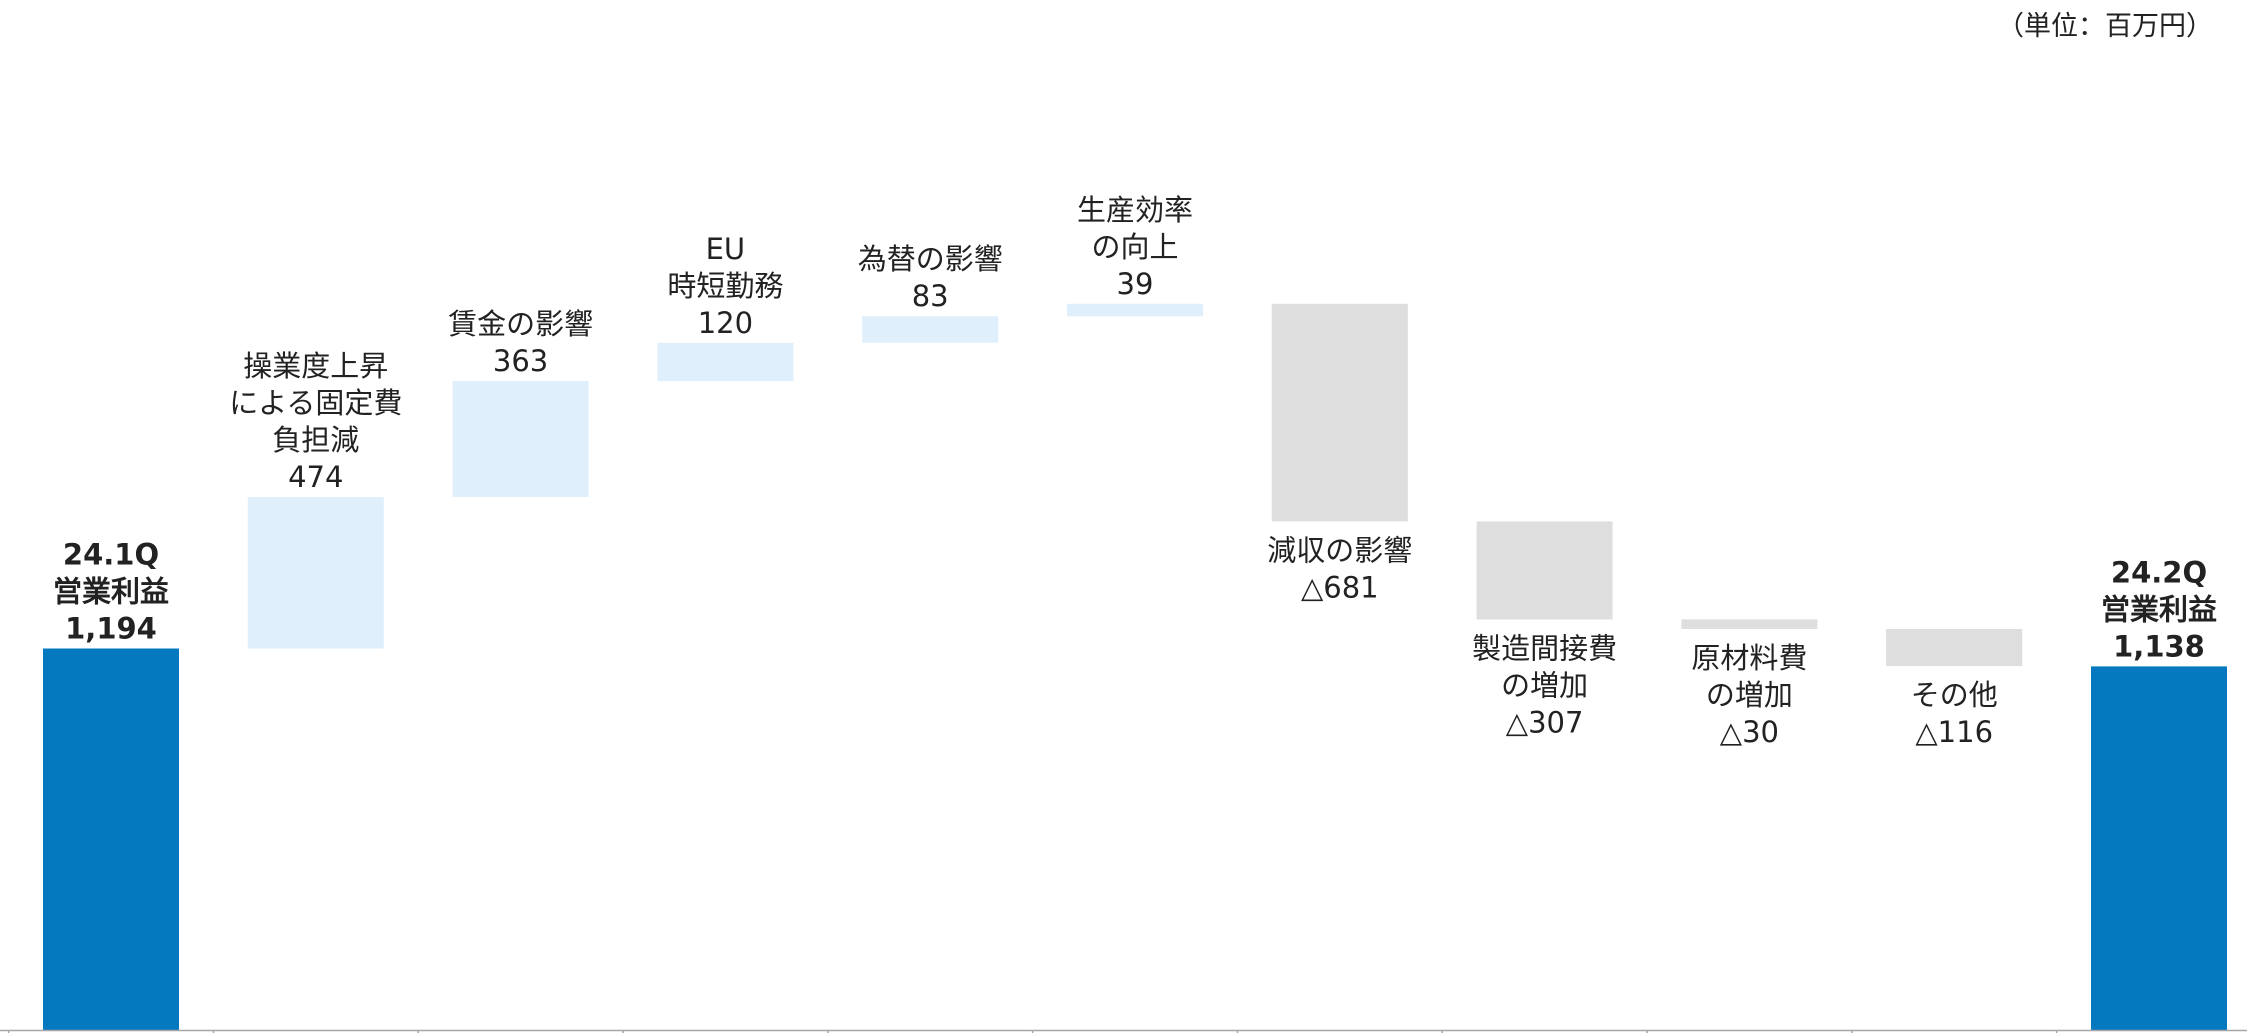 Image resolution: width=2247 pixels, height=1033 pixels. I want to click on value-label: 474, so click(315, 477).